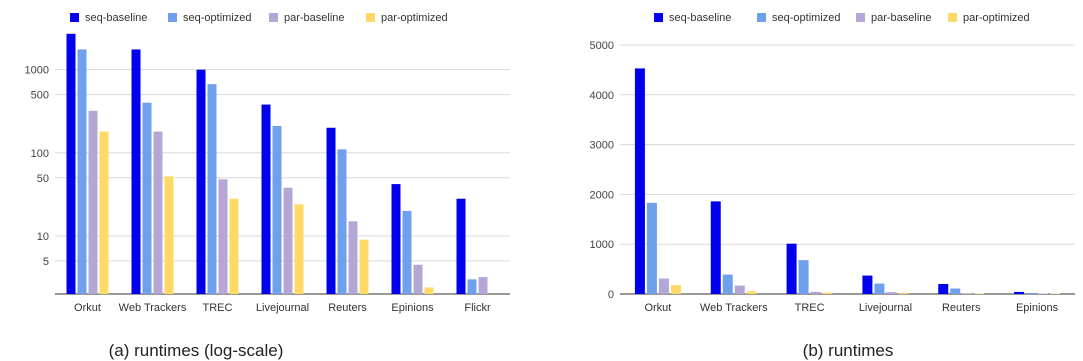 This screenshot has width=1083, height=361. I want to click on y-tick-label-50: 50, so click(43, 179).